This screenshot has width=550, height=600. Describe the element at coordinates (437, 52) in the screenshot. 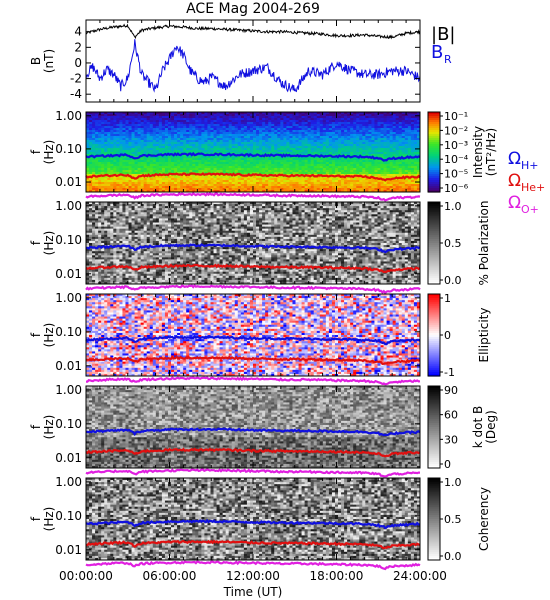

I see `legend-BR: B` at that location.